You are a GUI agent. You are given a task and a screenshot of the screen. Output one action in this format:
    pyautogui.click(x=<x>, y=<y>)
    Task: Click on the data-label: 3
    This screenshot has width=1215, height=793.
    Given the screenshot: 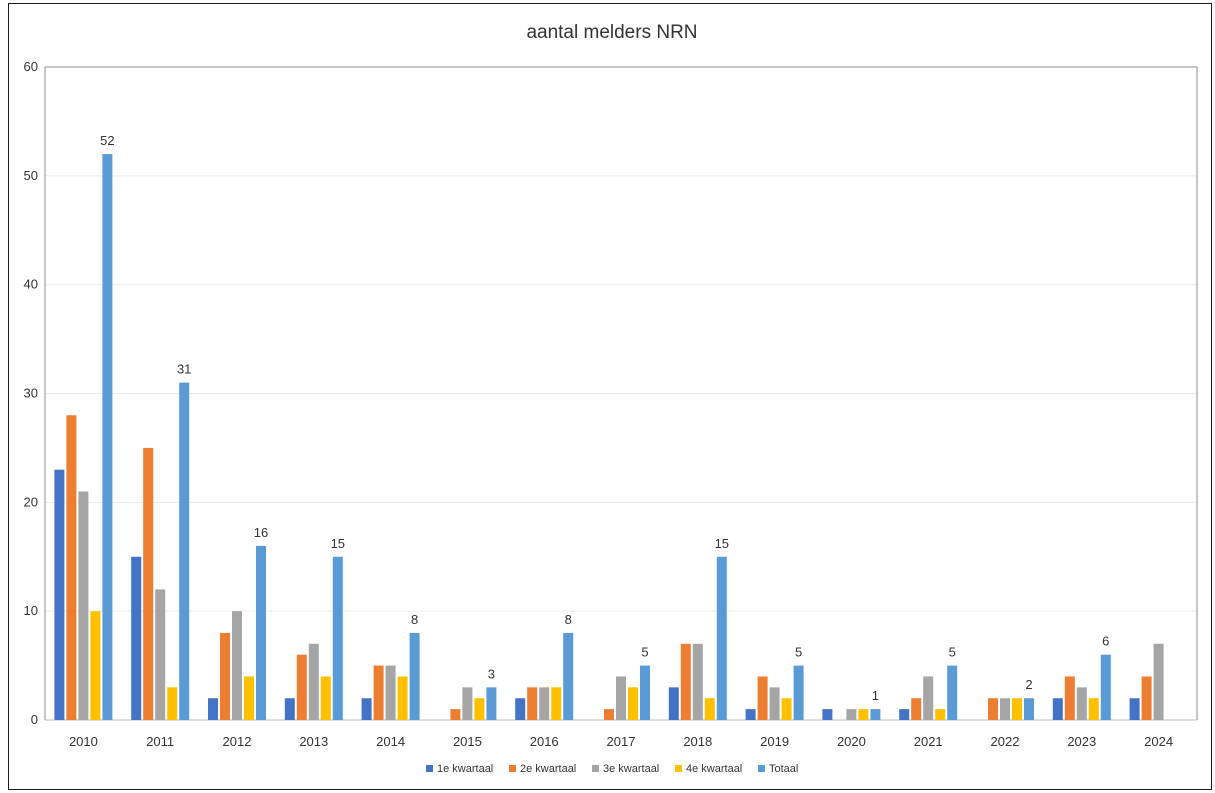 What is the action you would take?
    pyautogui.click(x=491, y=673)
    